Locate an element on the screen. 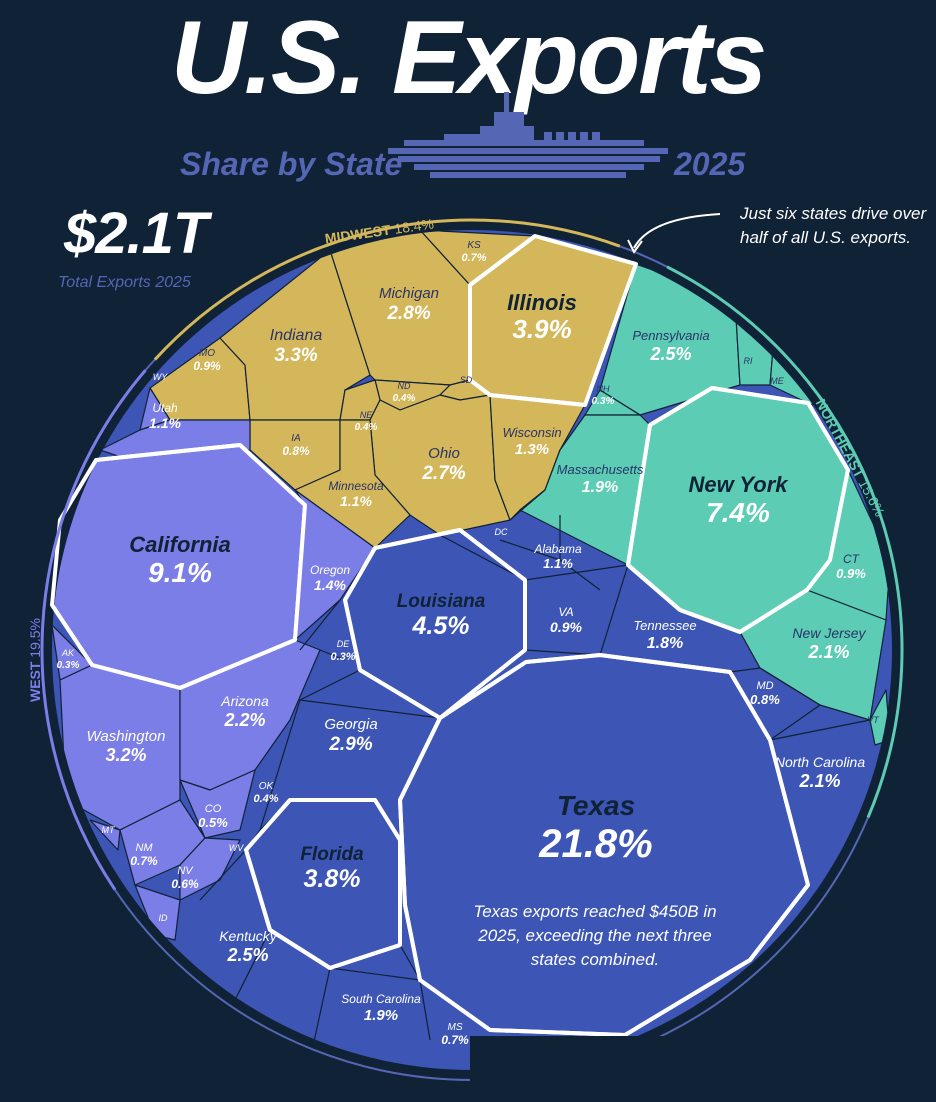 This screenshot has height=1102, width=936. state-name-illinois: Illinois is located at coordinates (542, 302).